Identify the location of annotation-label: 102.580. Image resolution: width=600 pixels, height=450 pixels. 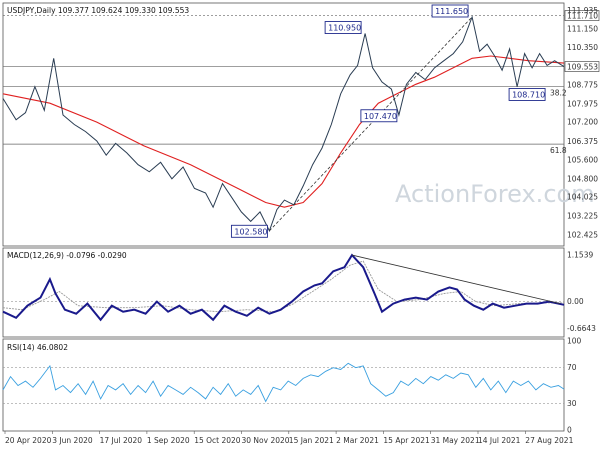
(250, 231).